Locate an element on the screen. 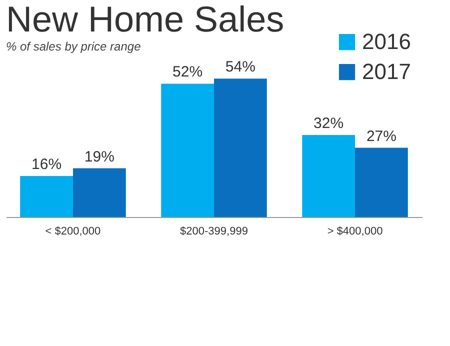  data-label: 19% is located at coordinates (99, 157).